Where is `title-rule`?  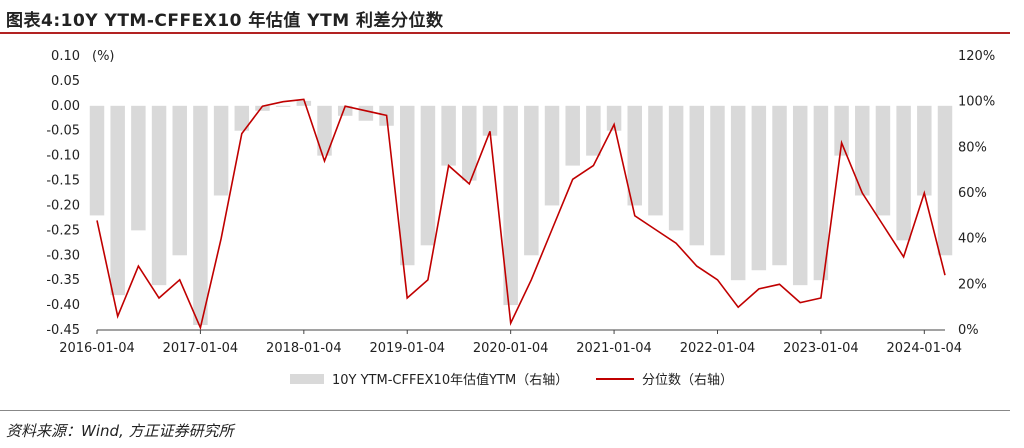
title-rule is located at coordinates (505, 33).